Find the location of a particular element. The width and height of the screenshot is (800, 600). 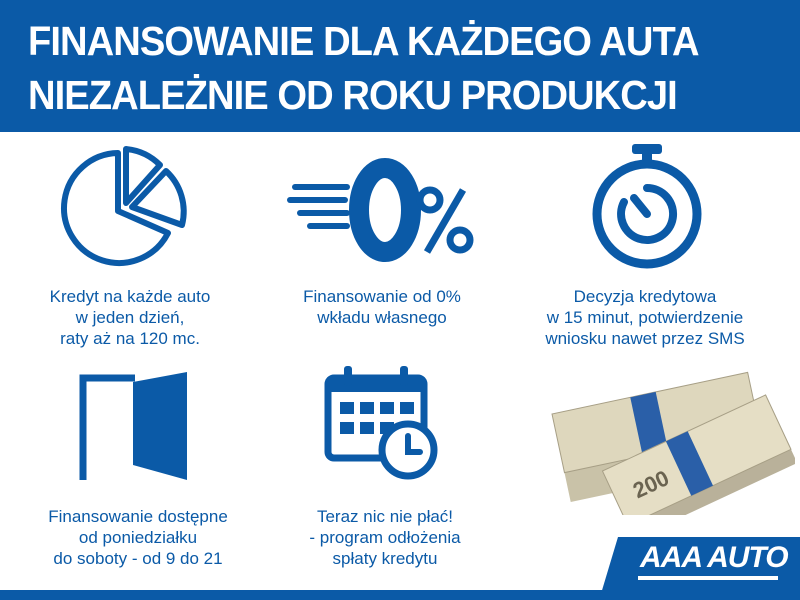

caption-line: w 15 minut, potwierdzenie is located at coordinates (645, 317).